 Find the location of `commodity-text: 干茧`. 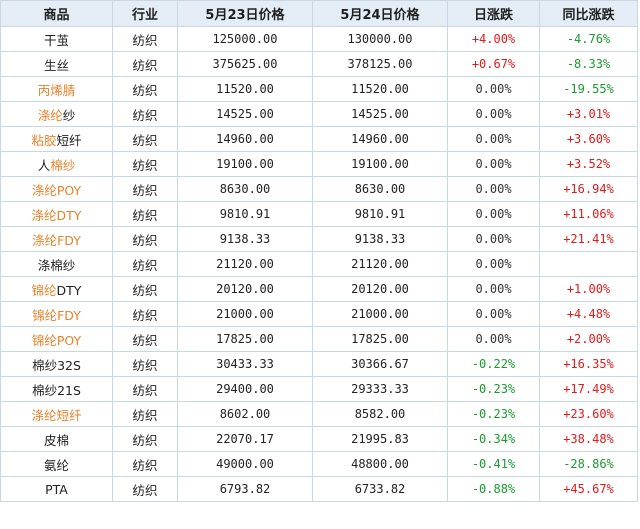

commodity-text: 干茧 is located at coordinates (56, 40).